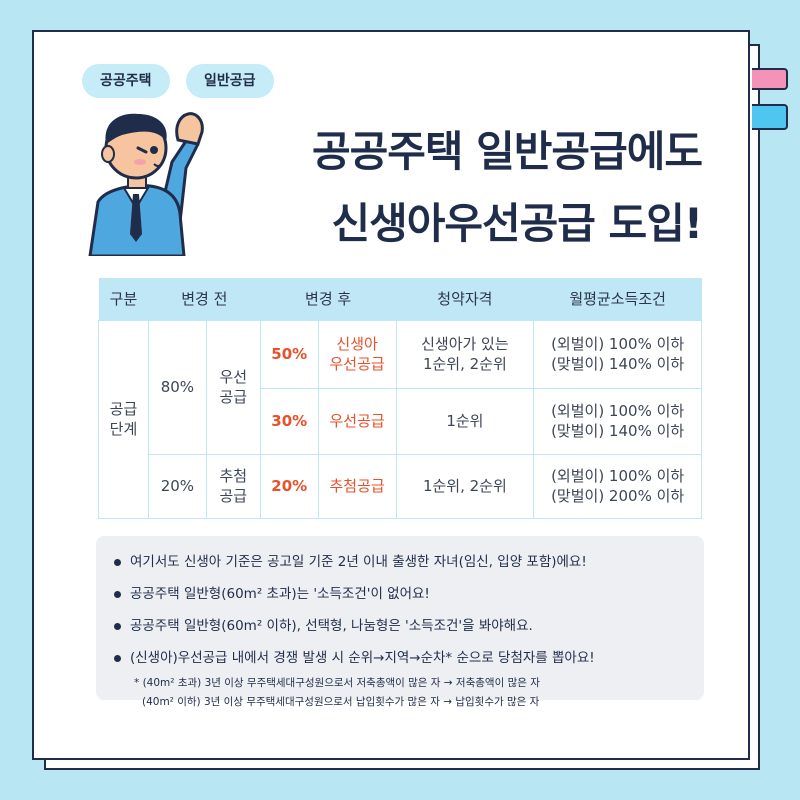  What do you see at coordinates (617, 299) in the screenshot?
I see `header-income: 월평균소득조건` at bounding box center [617, 299].